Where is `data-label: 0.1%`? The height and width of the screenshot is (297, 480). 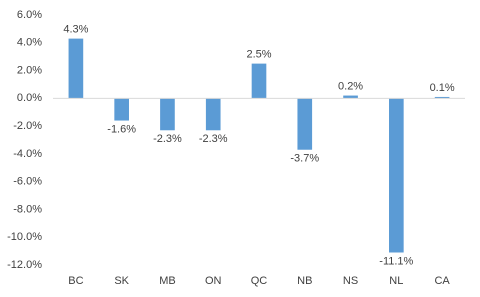 data-label: 0.1% is located at coordinates (442, 88).